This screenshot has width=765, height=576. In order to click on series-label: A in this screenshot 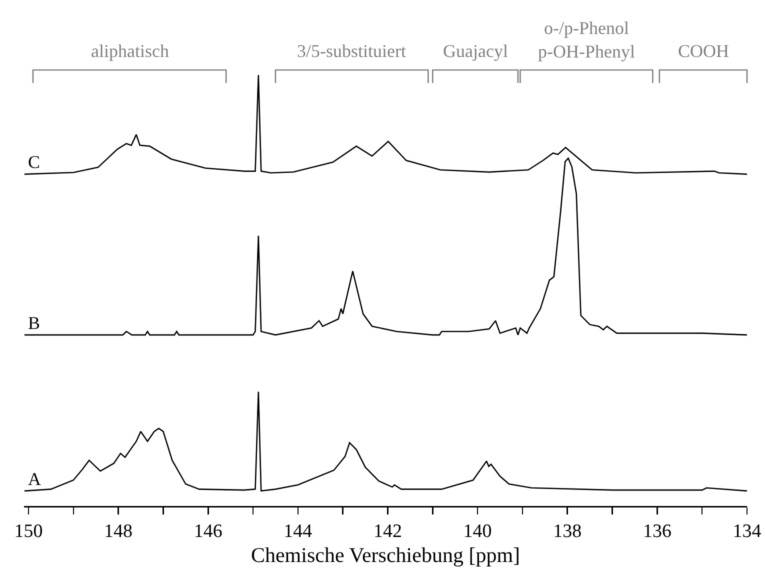, I will do `click(34, 479)`.